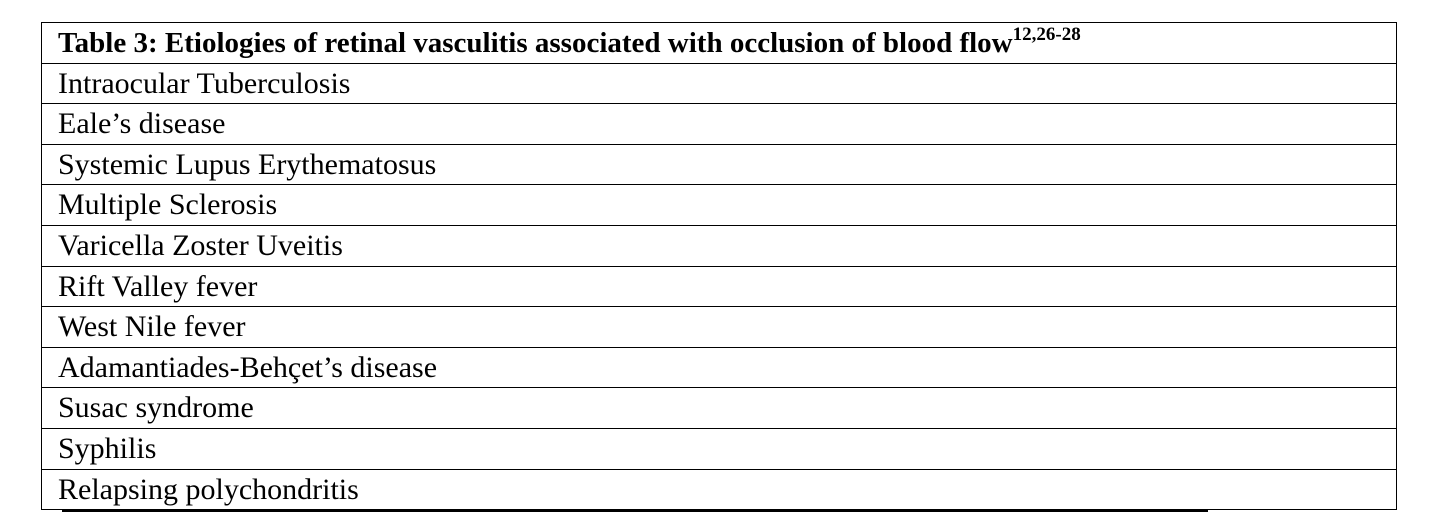 The width and height of the screenshot is (1444, 512). I want to click on table-row: Systemic Lupus Erythematosus, so click(719, 165).